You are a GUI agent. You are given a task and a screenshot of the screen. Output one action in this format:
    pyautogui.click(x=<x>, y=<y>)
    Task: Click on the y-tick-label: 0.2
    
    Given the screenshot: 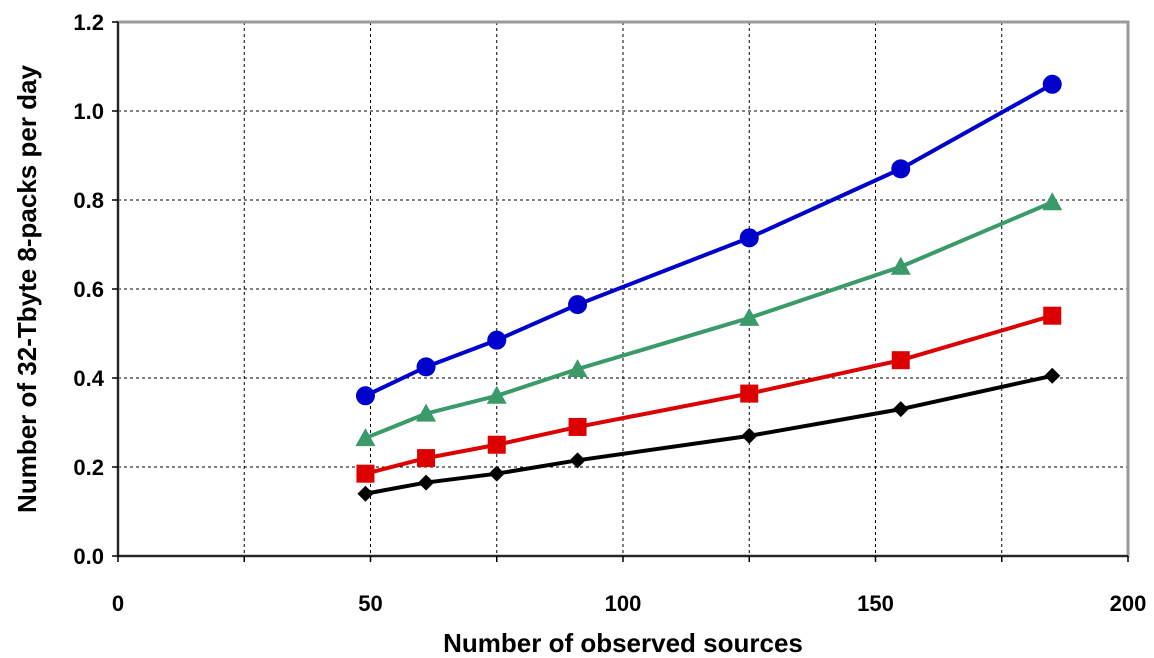 What is the action you would take?
    pyautogui.click(x=88, y=467)
    